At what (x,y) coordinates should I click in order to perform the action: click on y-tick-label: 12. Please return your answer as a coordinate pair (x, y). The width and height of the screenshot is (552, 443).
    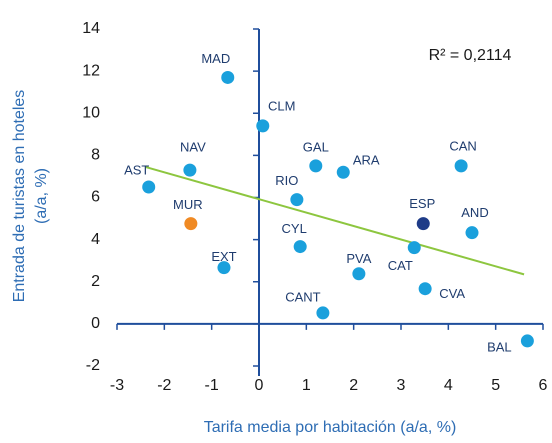
    Looking at the image, I should click on (91, 70).